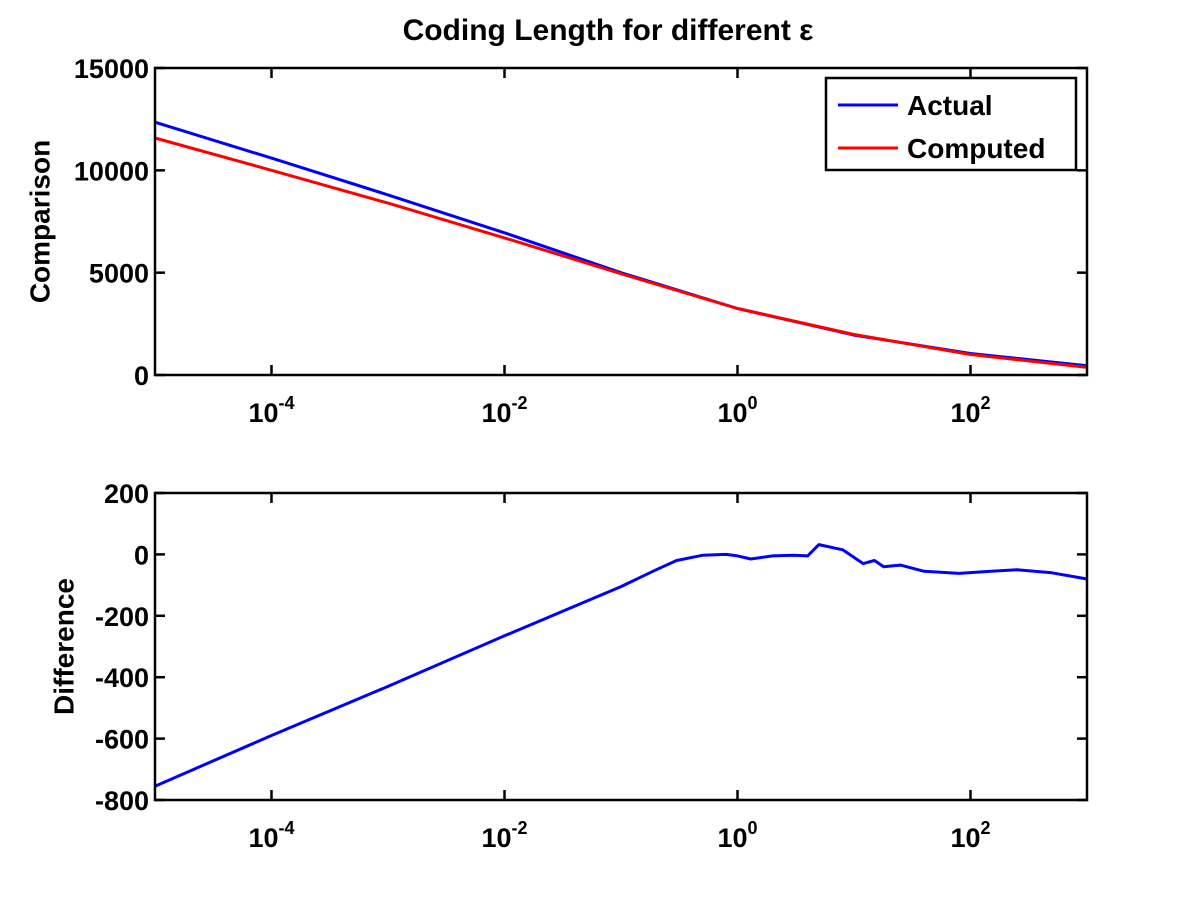 The height and width of the screenshot is (900, 1201). I want to click on y-tick-label: -800, so click(122, 801).